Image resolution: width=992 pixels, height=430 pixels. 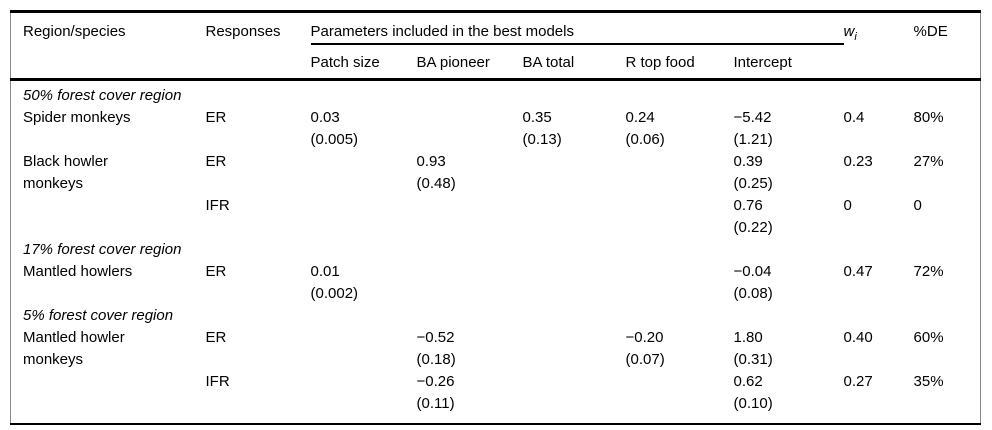 I want to click on section-row-50-percent: 50% forest cover region, so click(x=496, y=94).